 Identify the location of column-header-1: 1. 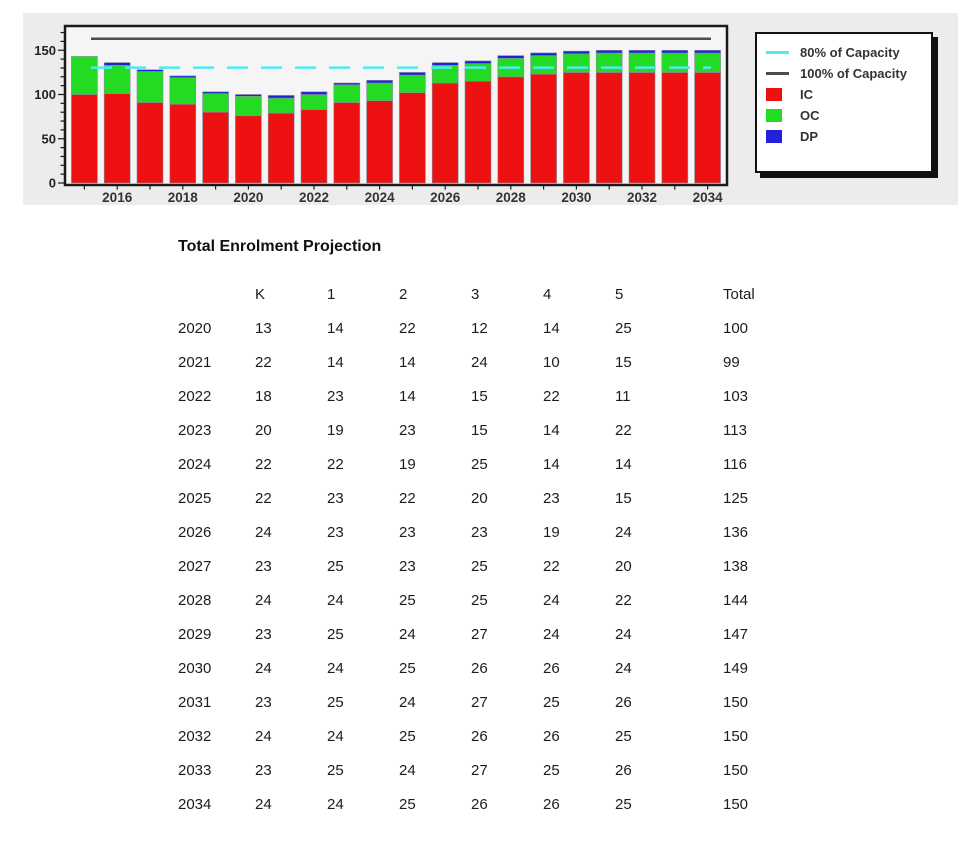
(331, 294).